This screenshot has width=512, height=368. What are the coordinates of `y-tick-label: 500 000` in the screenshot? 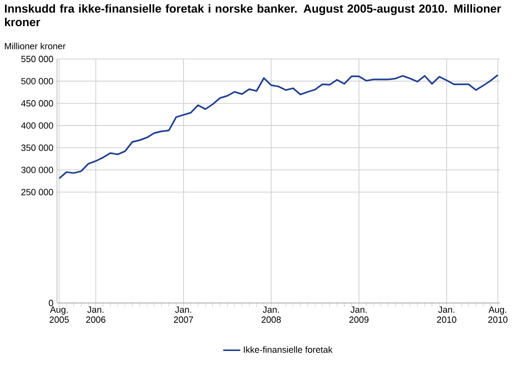 It's located at (37, 81).